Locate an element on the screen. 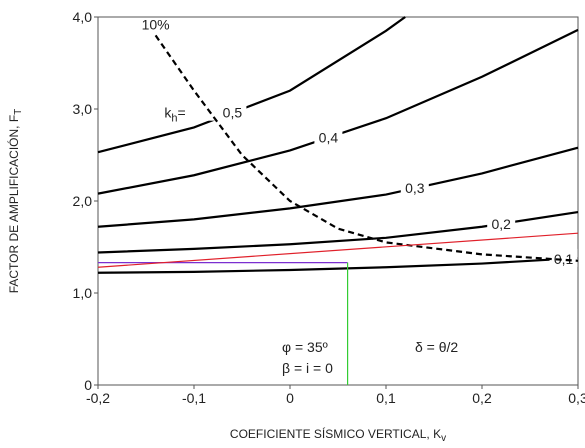 This screenshot has height=448, width=585. kh-k: k is located at coordinates (168, 113).